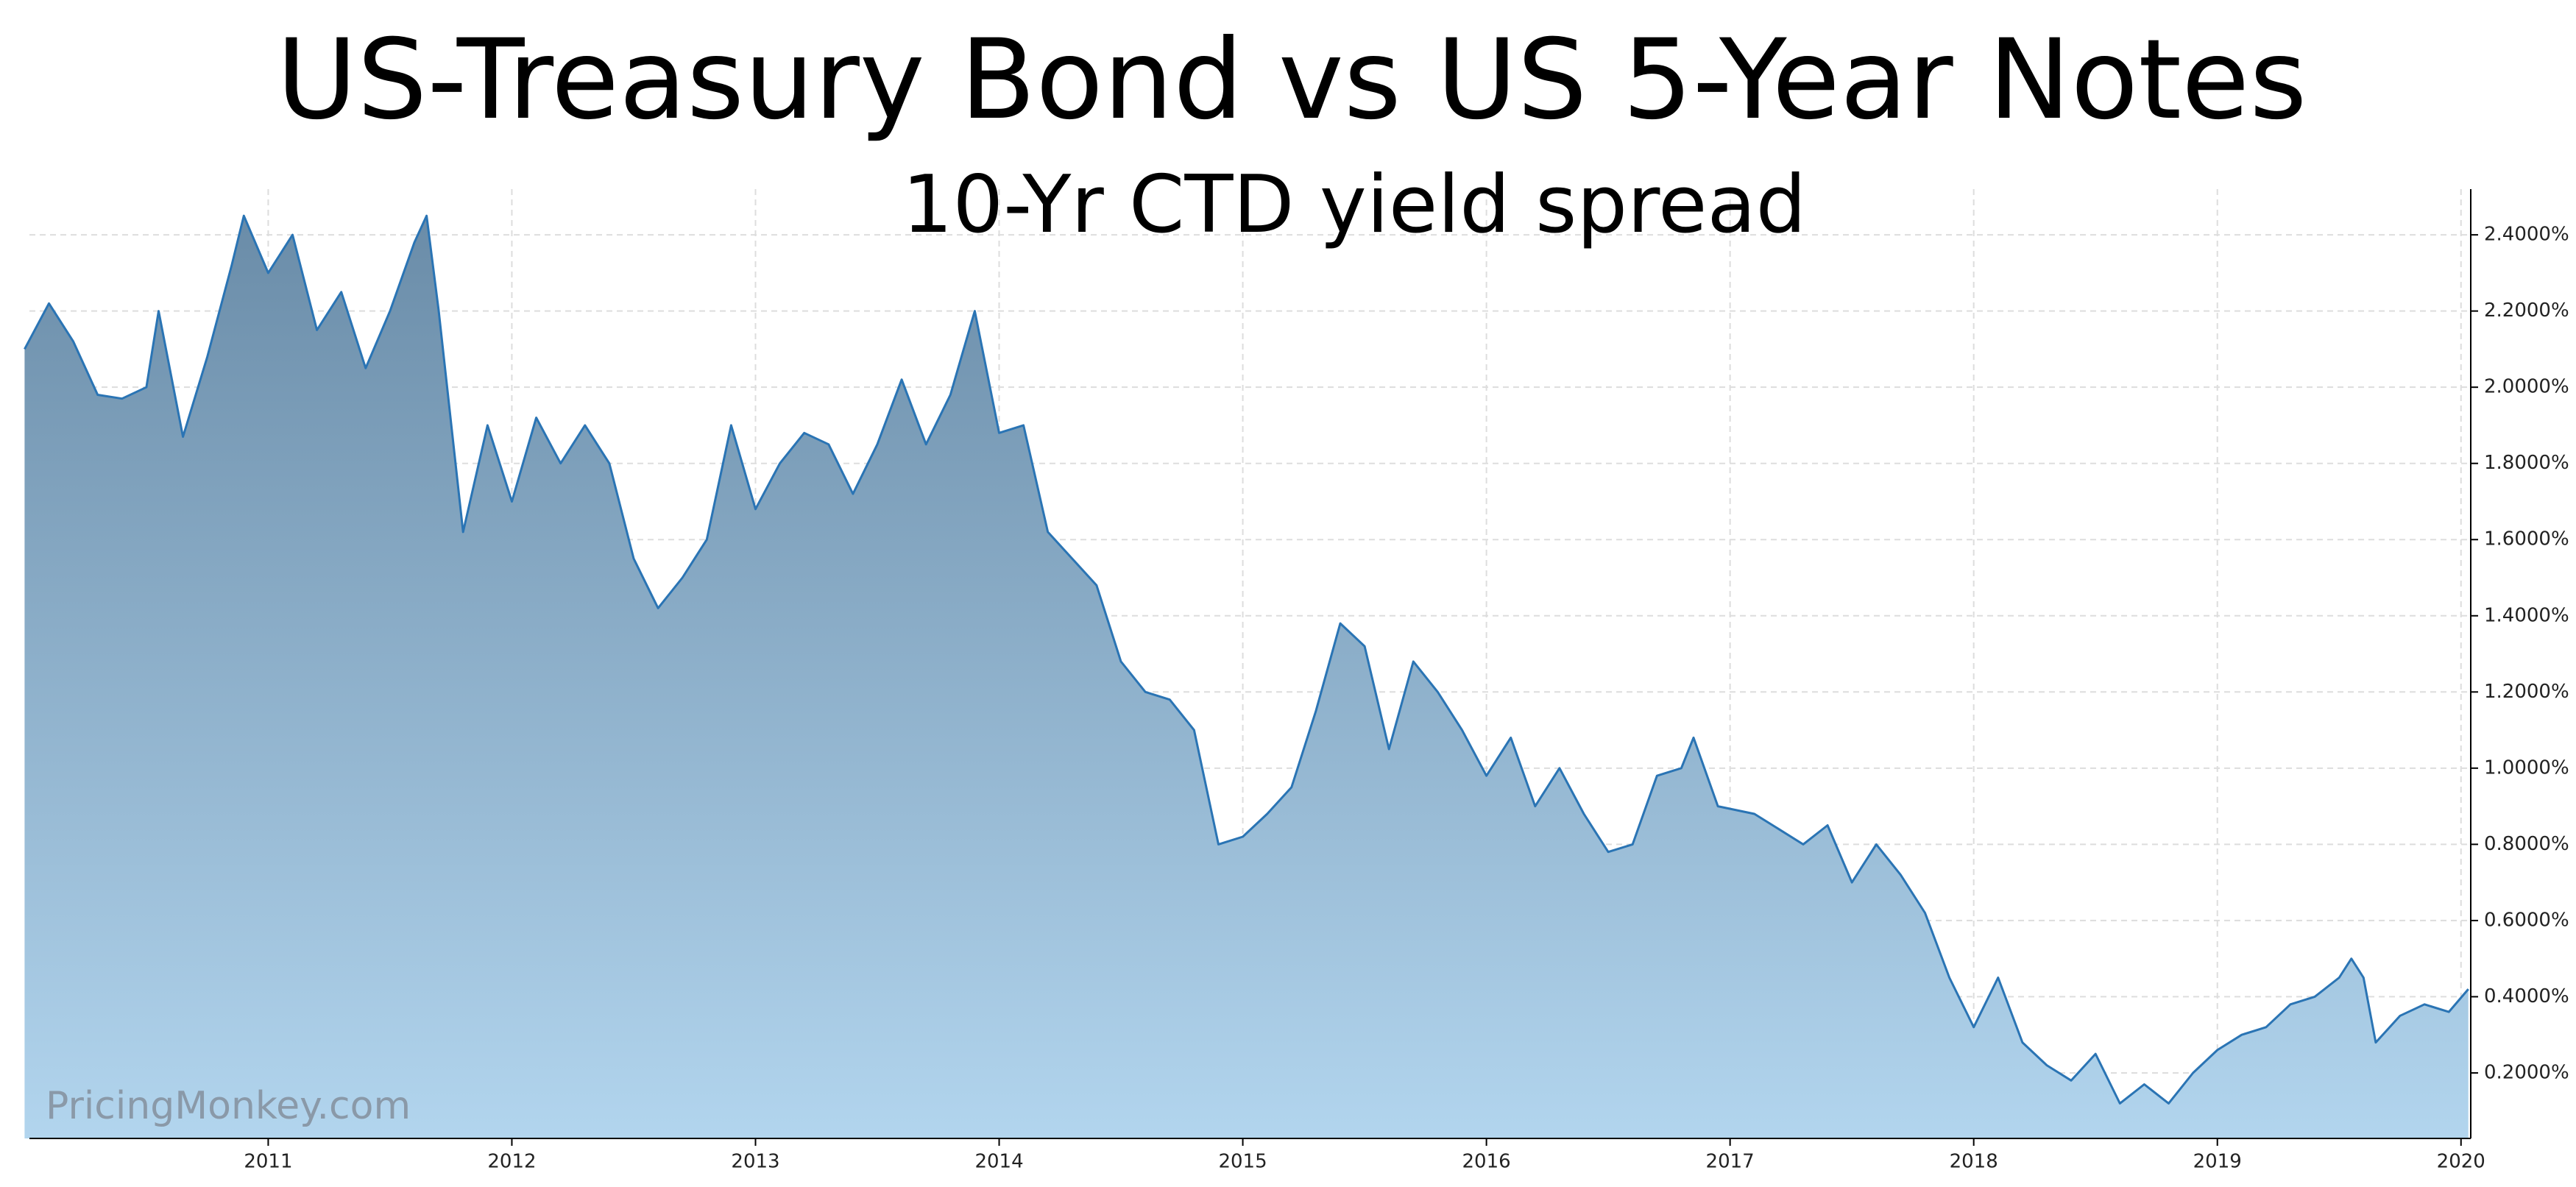 This screenshot has width=2576, height=1187. I want to click on x-tick-label: 2012, so click(511, 1162).